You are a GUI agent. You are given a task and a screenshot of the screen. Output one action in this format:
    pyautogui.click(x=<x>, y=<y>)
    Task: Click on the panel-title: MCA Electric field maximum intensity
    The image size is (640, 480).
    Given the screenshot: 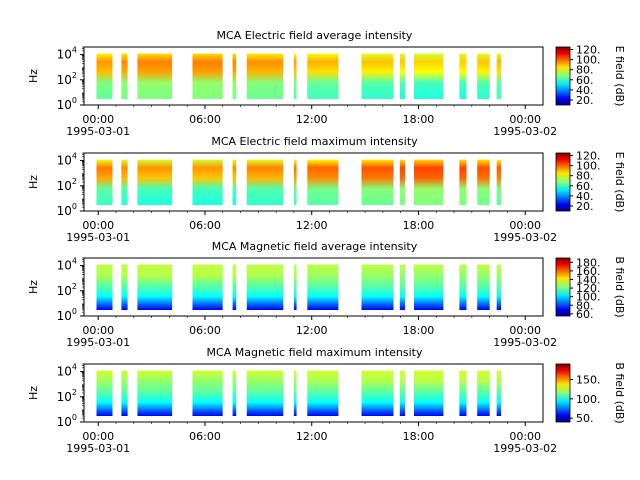 What is the action you would take?
    pyautogui.click(x=314, y=141)
    